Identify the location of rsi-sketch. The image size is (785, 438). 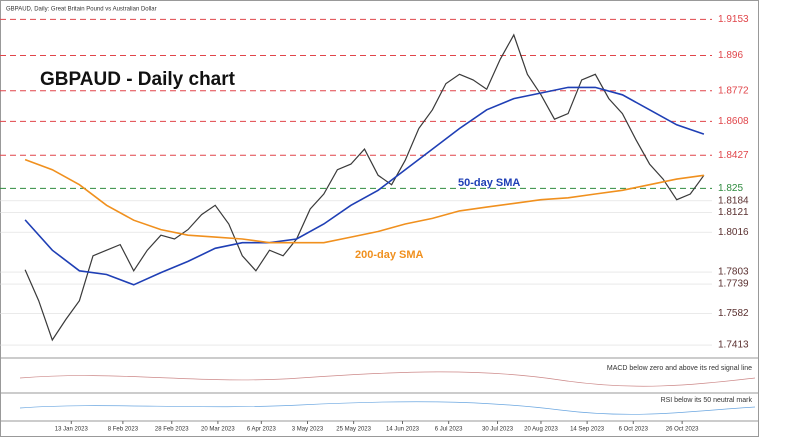
(387, 408).